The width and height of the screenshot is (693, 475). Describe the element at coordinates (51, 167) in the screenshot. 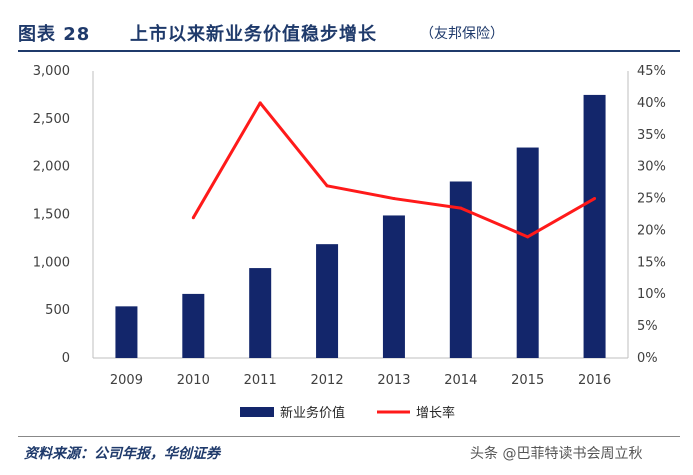

I see `y-left-tick-label: 2,000` at that location.